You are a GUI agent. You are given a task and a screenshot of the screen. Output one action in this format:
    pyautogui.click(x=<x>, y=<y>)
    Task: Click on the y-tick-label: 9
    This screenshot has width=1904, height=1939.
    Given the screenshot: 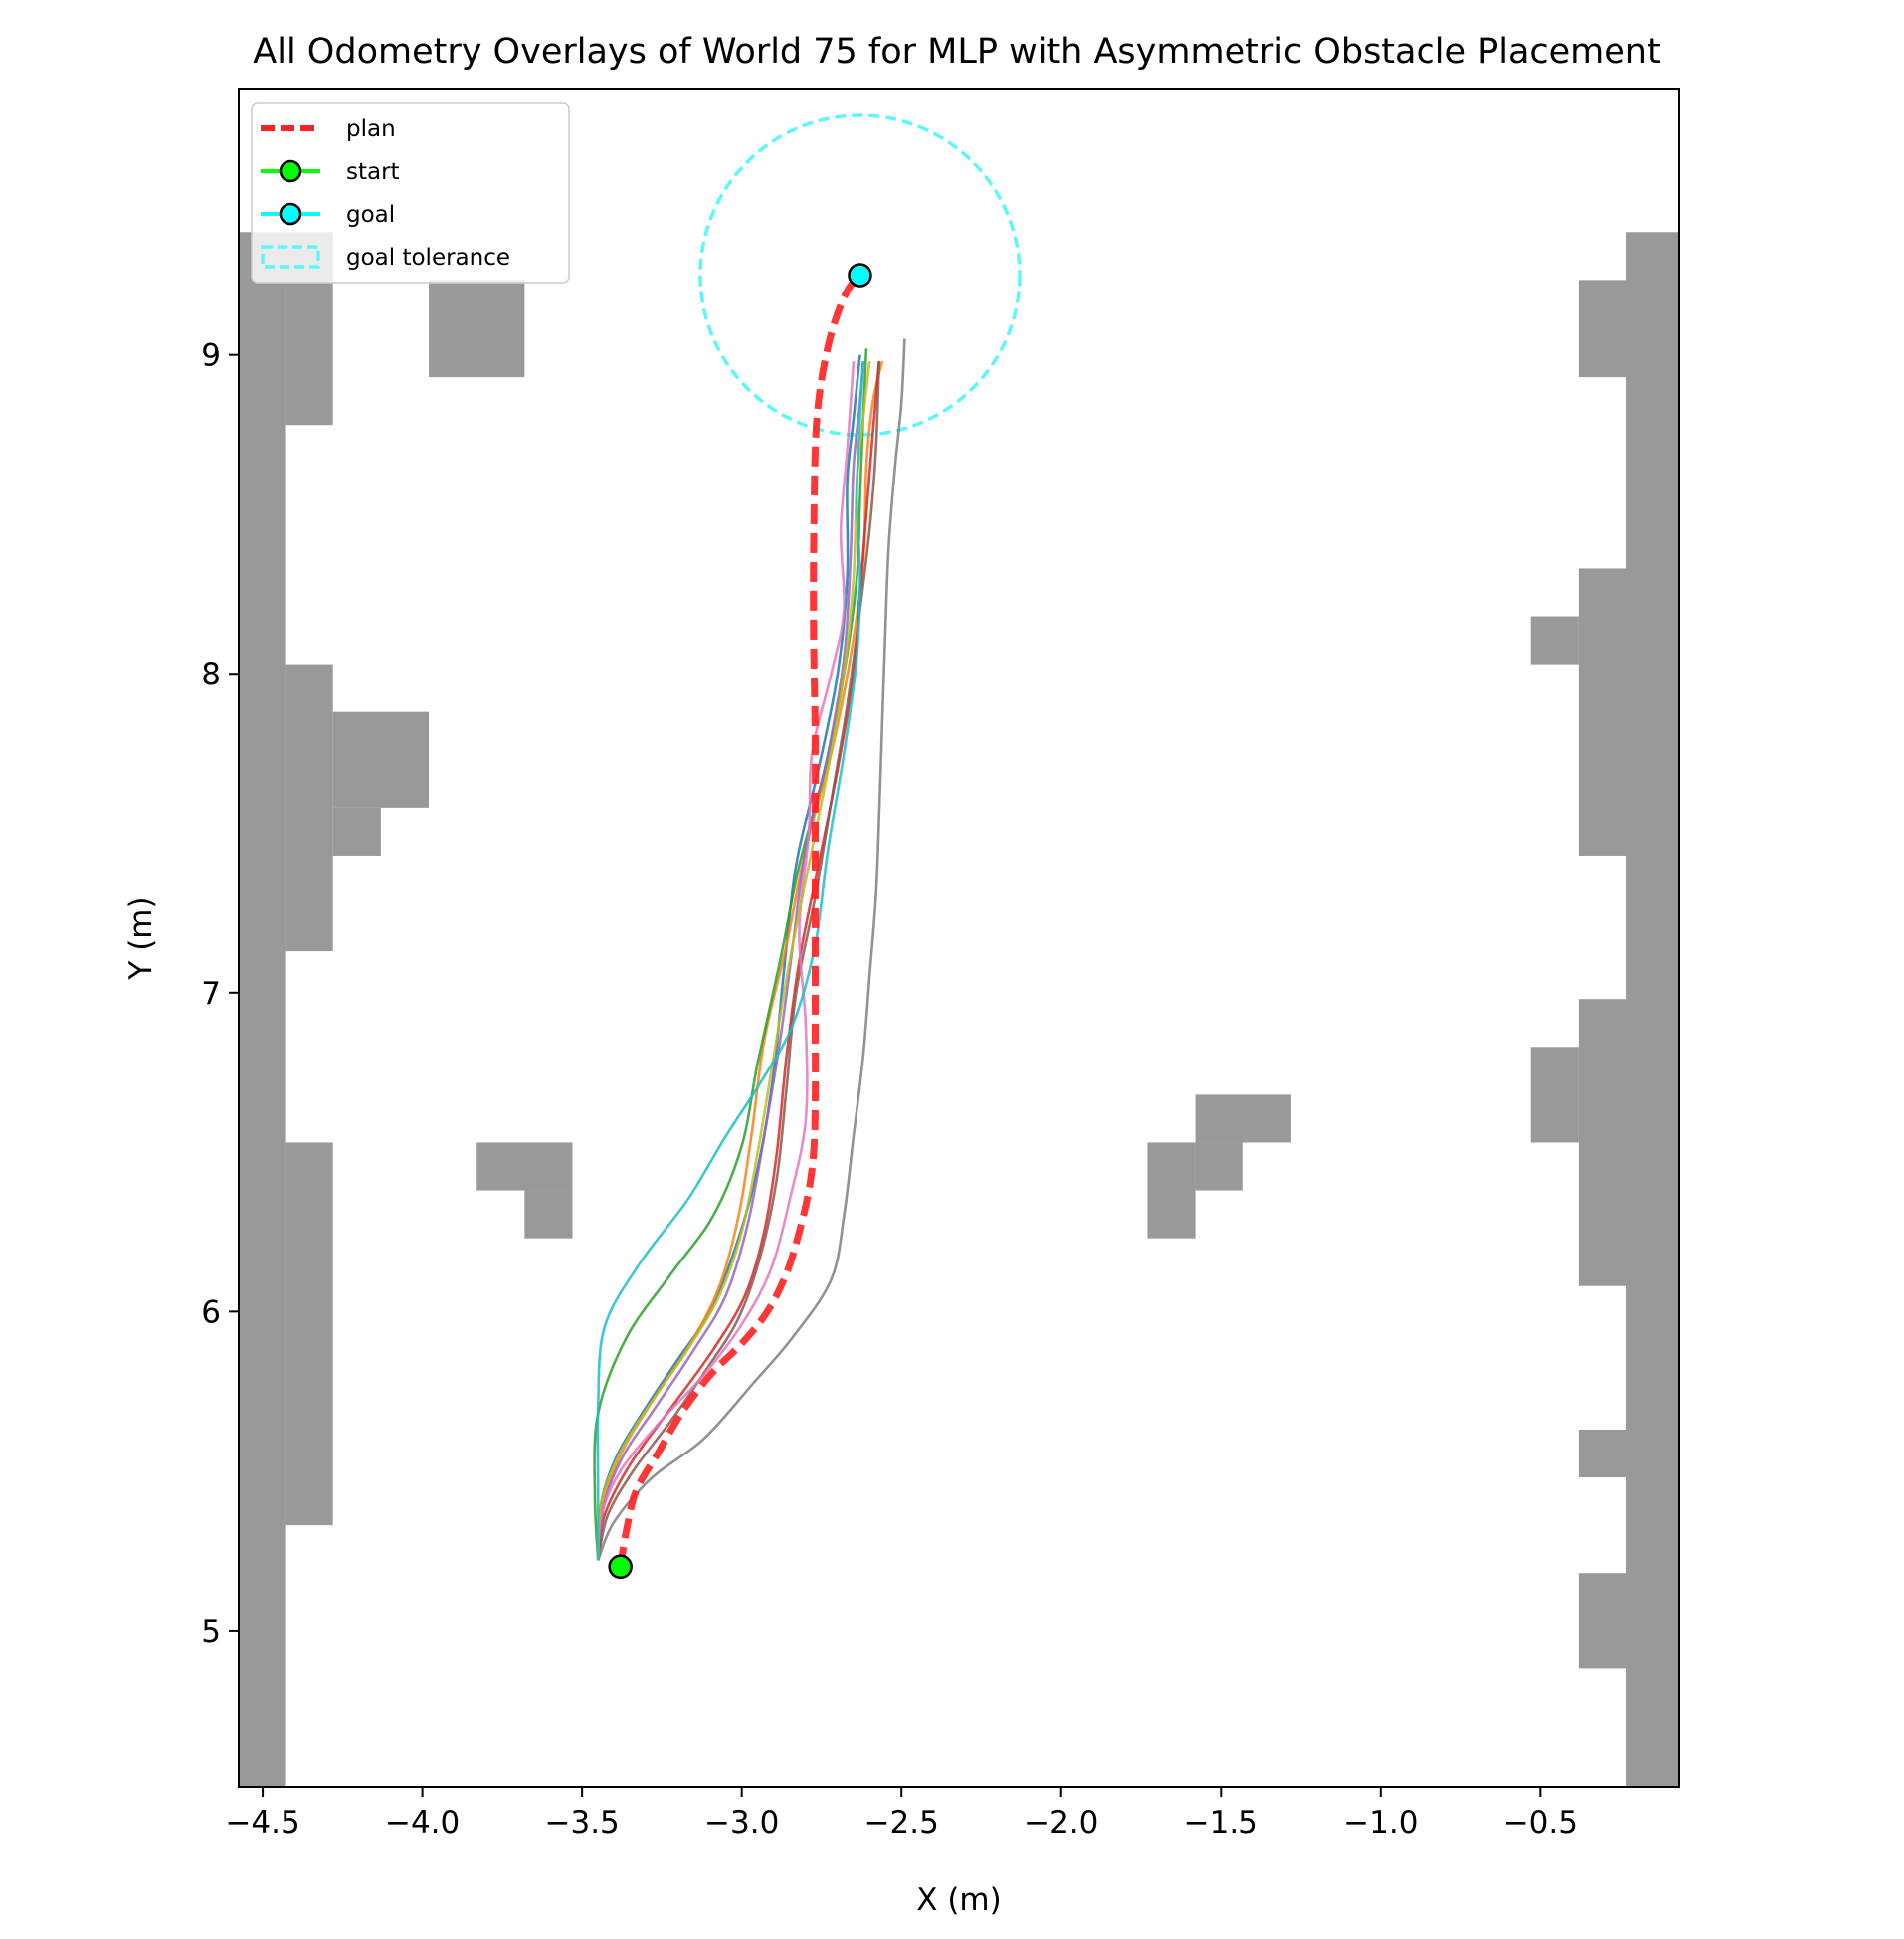 What is the action you would take?
    pyautogui.click(x=211, y=356)
    